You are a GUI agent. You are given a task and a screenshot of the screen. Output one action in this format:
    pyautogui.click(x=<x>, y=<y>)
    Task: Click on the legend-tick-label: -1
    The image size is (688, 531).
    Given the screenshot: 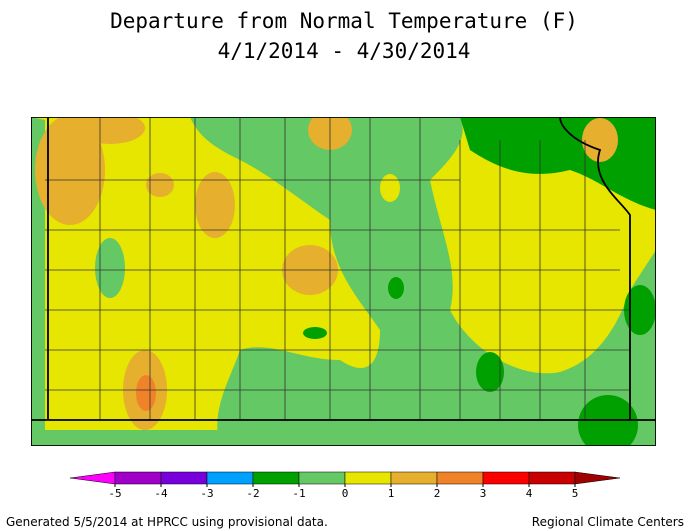 What is the action you would take?
    pyautogui.click(x=298, y=493)
    